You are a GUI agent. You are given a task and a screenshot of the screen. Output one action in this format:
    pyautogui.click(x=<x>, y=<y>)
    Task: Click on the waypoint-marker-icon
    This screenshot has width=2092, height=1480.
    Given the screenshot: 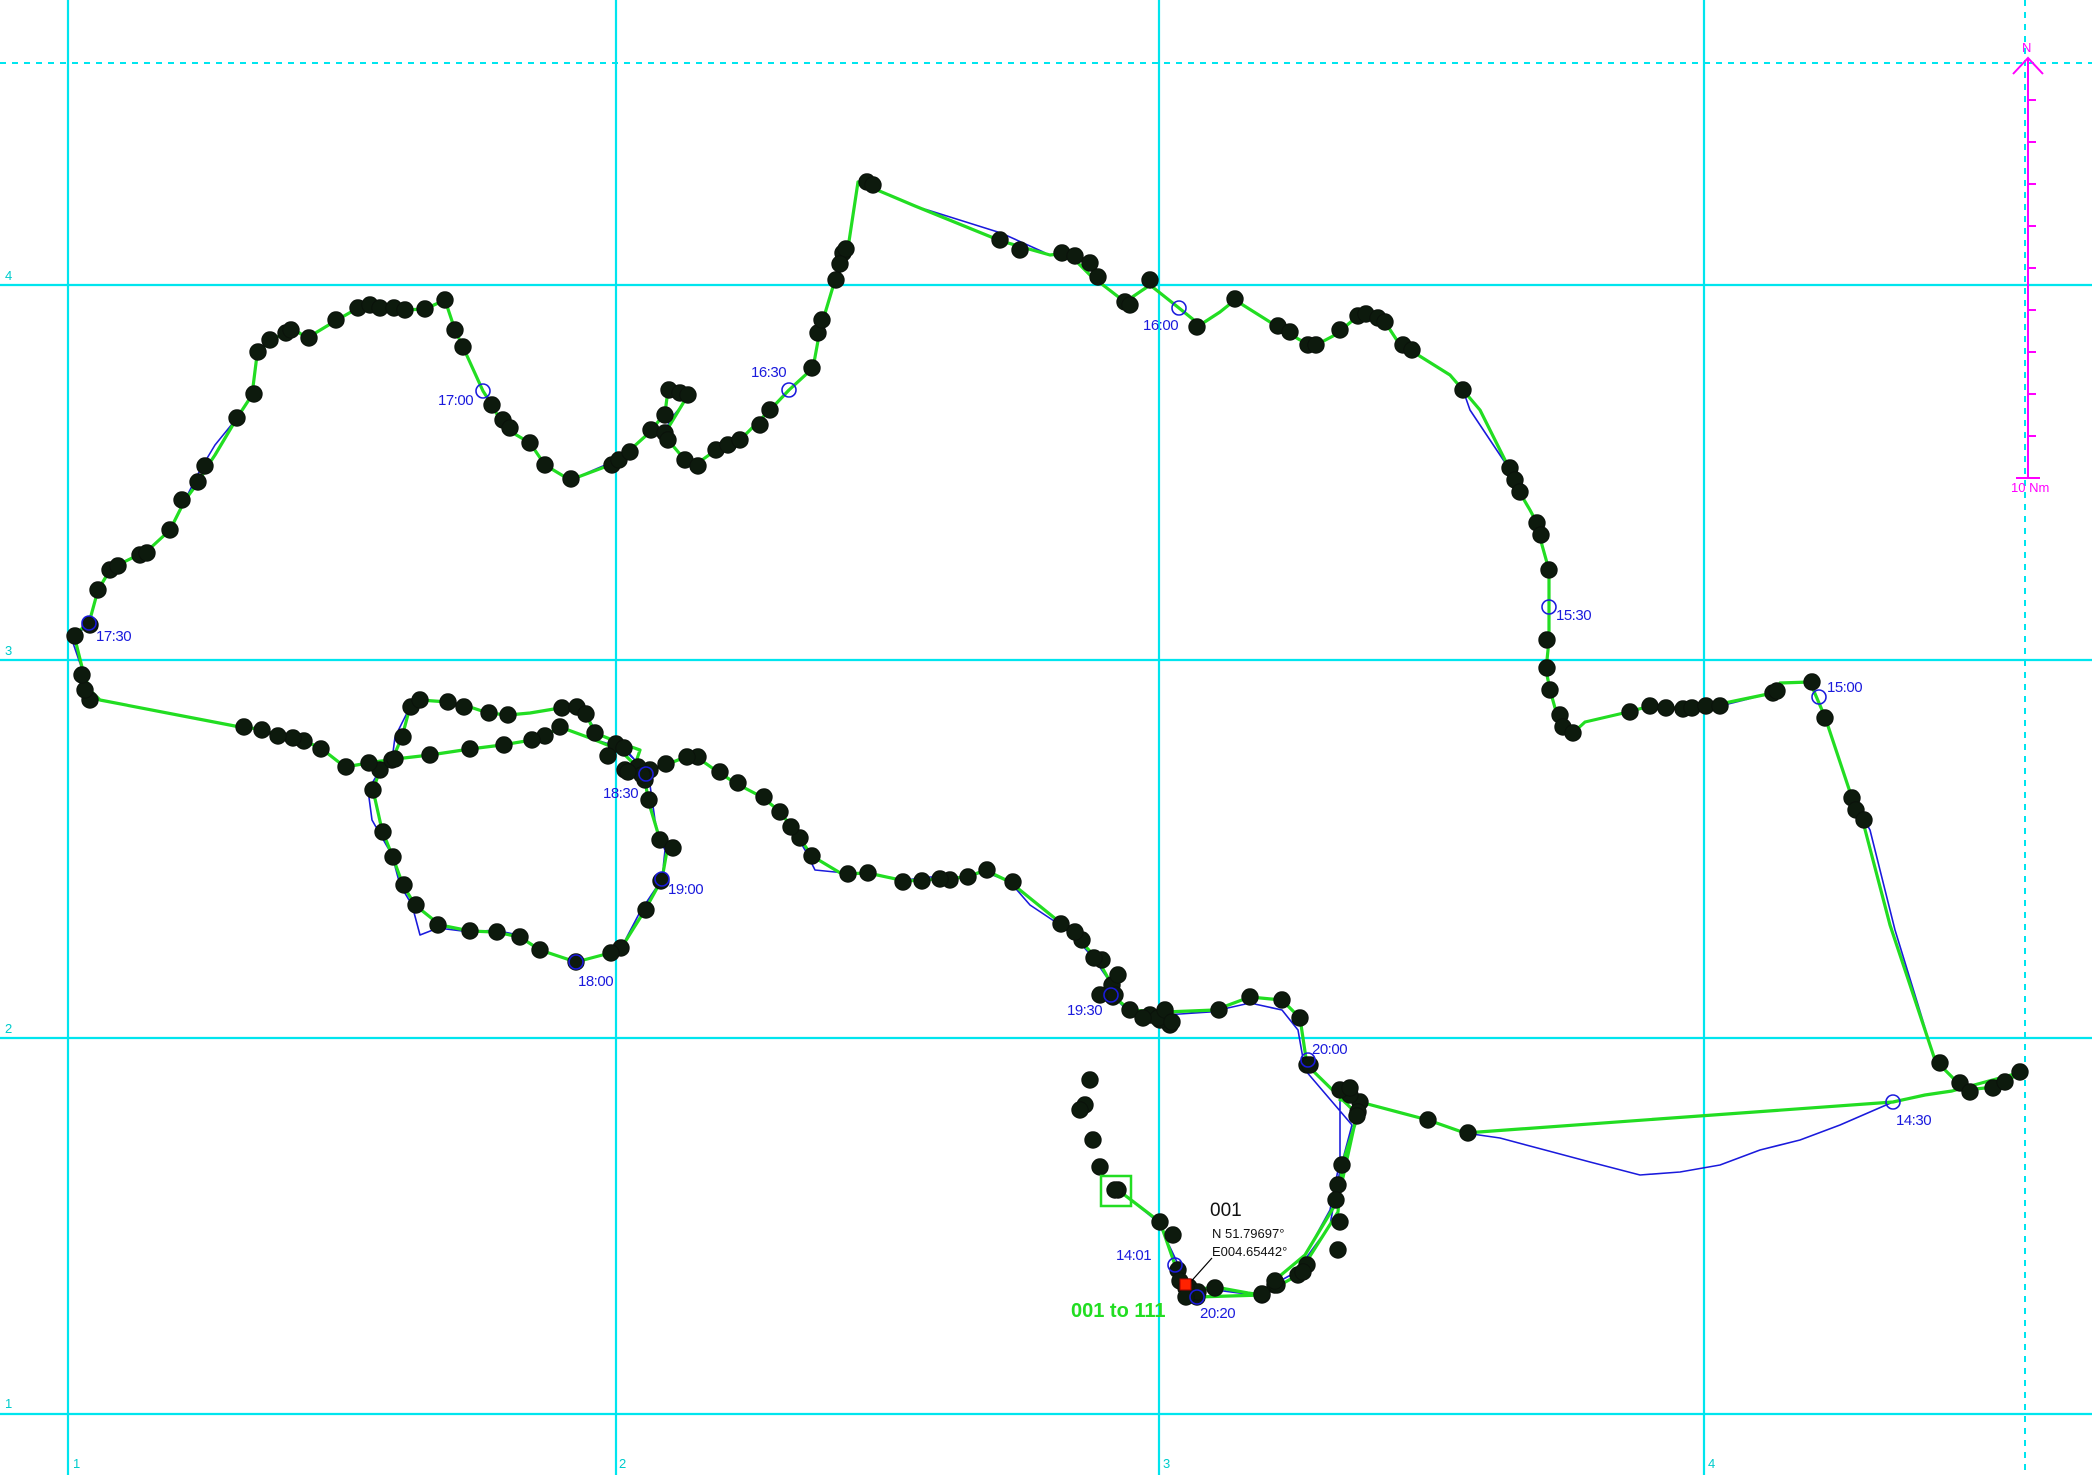 What is the action you would take?
    pyautogui.click(x=1185, y=1284)
    